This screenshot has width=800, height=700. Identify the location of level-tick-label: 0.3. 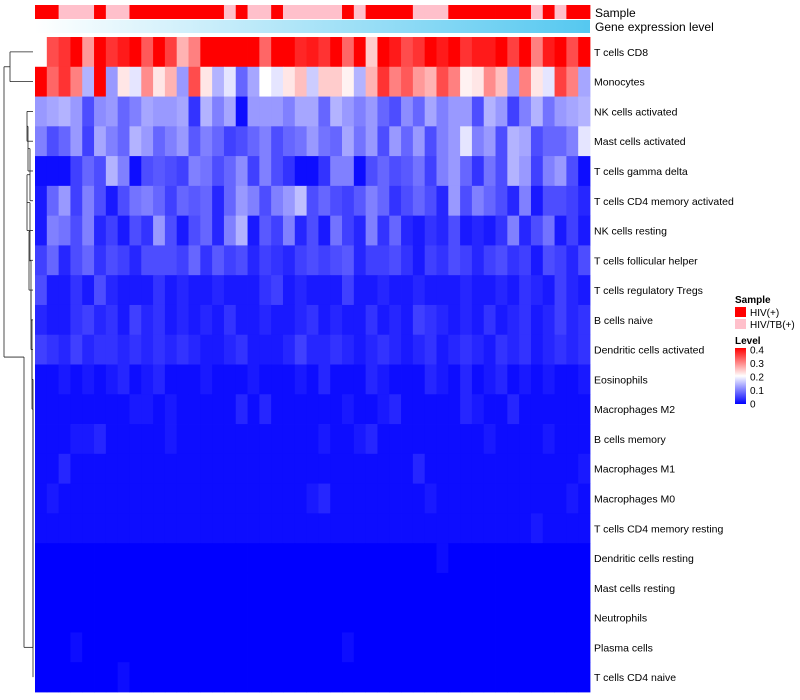
(757, 364).